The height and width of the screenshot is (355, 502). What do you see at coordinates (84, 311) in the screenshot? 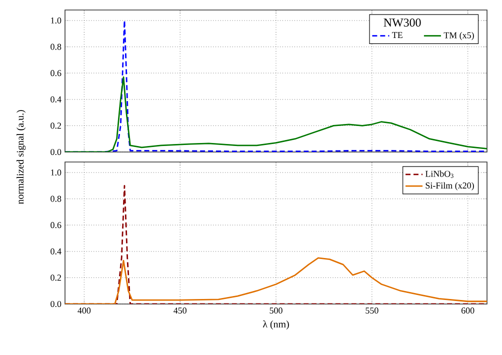
I see `x-tick-label: 400` at bounding box center [84, 311].